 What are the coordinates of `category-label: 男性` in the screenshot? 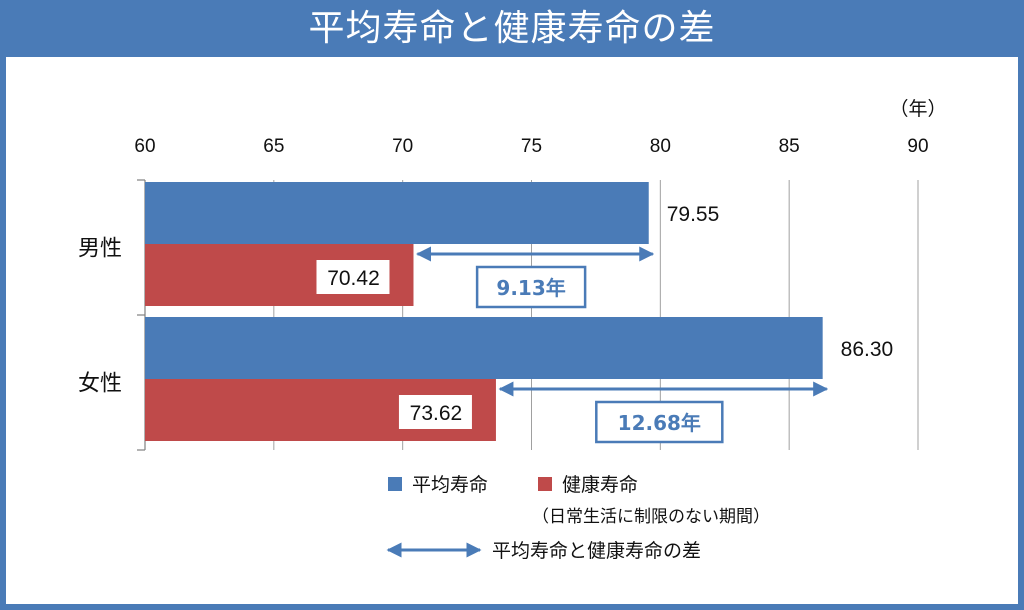 It's located at (100, 249).